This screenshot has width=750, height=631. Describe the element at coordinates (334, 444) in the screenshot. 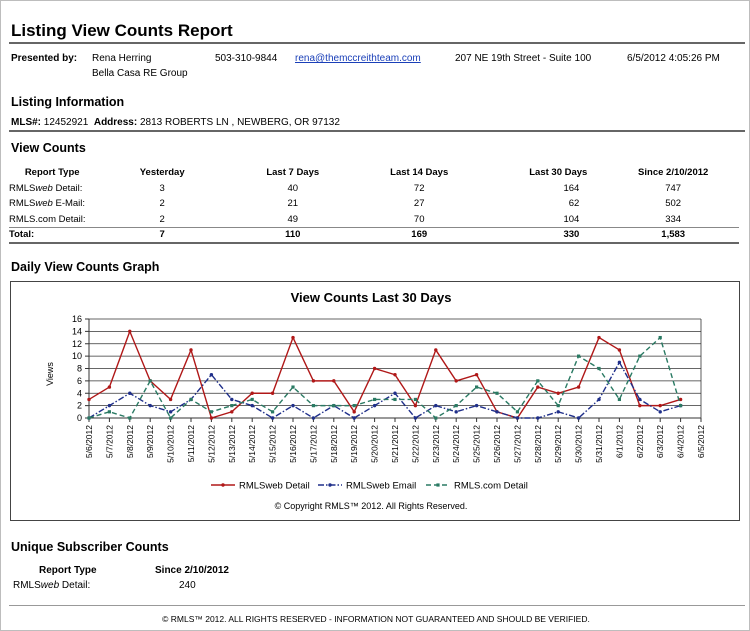

I see `x-tick-label: 5/18/2012` at that location.